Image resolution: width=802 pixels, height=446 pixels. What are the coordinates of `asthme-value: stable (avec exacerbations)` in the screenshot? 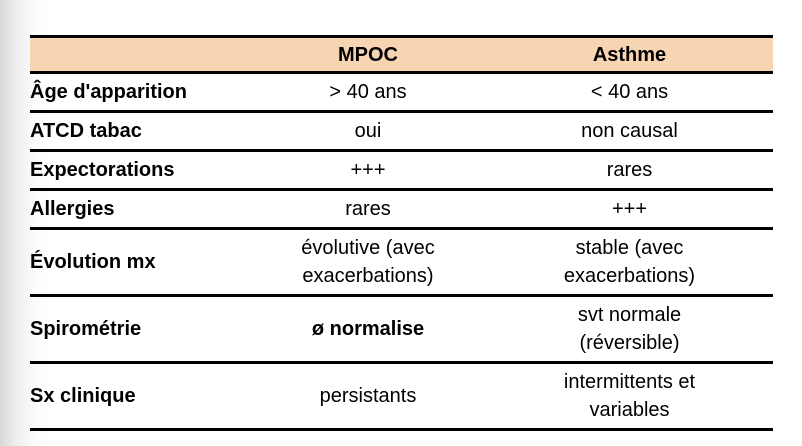 It's located at (629, 262).